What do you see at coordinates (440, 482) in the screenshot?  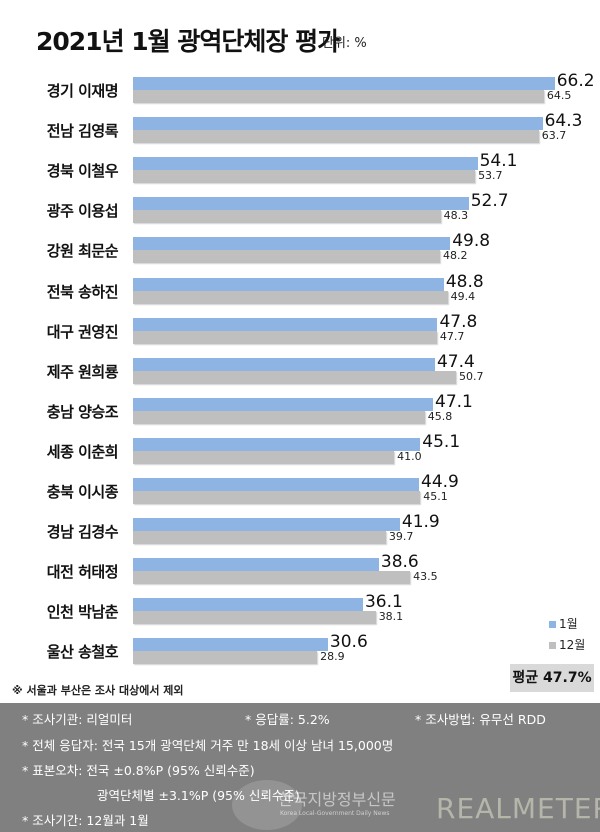 I see `value-jan: 44.9` at bounding box center [440, 482].